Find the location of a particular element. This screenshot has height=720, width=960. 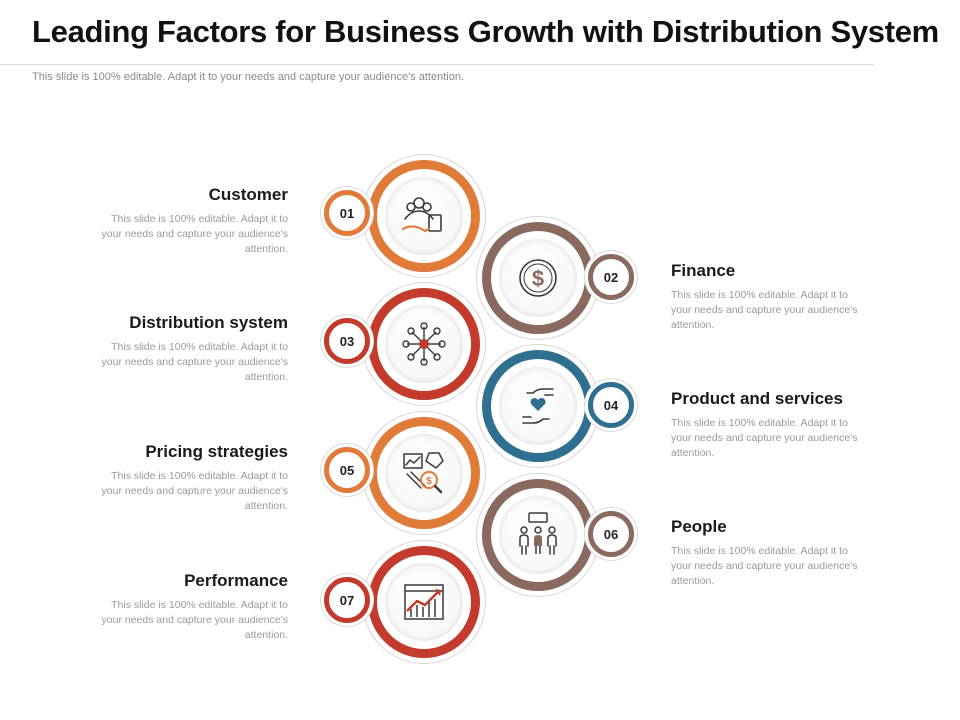

pricing-analysis-icon: $ is located at coordinates (423, 473).